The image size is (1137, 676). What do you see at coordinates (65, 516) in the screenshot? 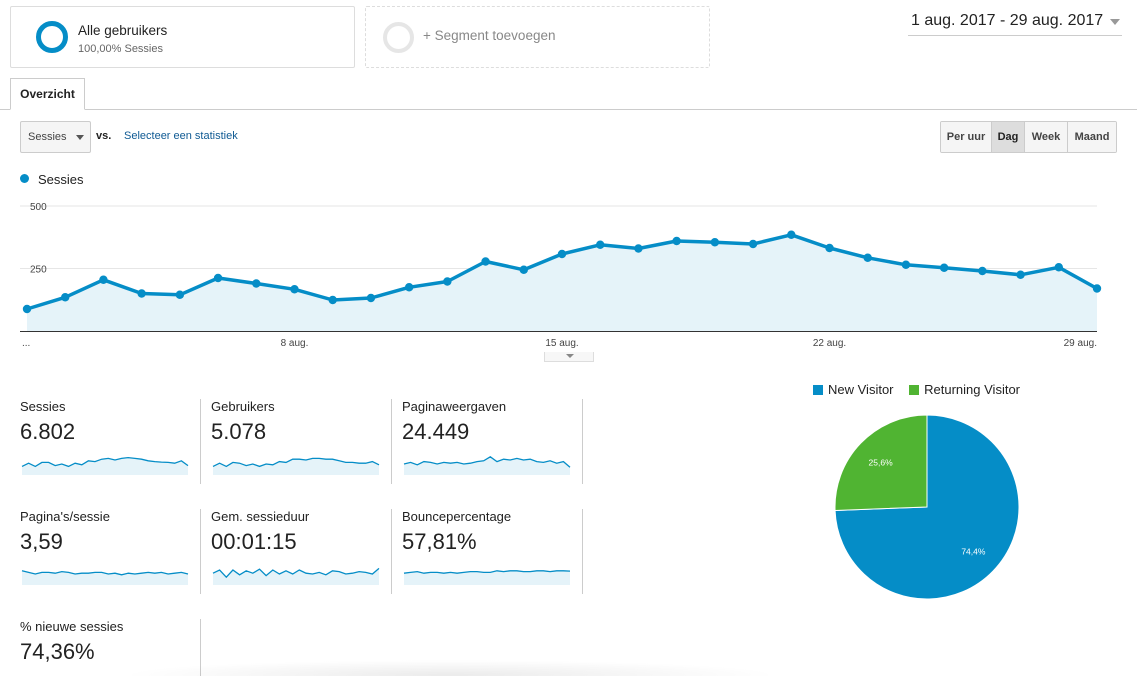
I see `metric-label: Pagina's/sessie` at bounding box center [65, 516].